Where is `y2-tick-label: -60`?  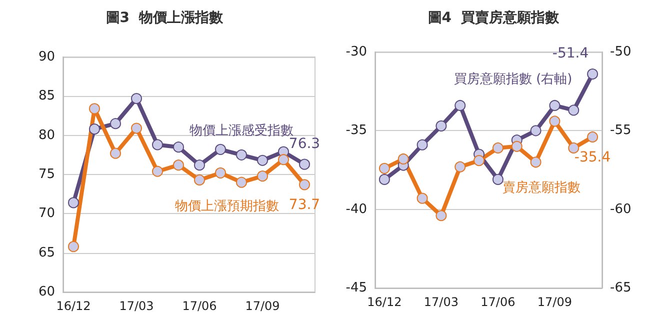
y2-tick-label: -60 is located at coordinates (621, 209).